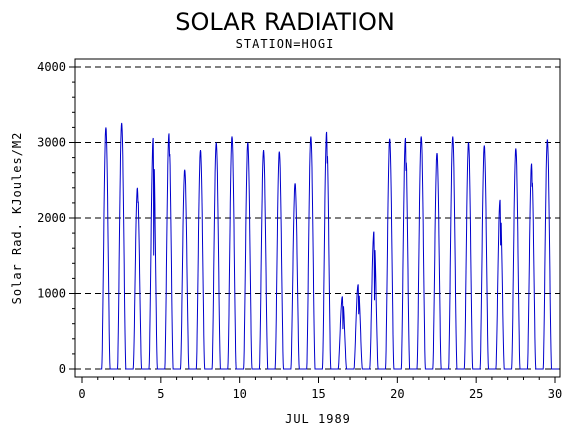 The width and height of the screenshot is (570, 430). What do you see at coordinates (285, 22) in the screenshot?
I see `chart-title: SOLAR RADIATION` at bounding box center [285, 22].